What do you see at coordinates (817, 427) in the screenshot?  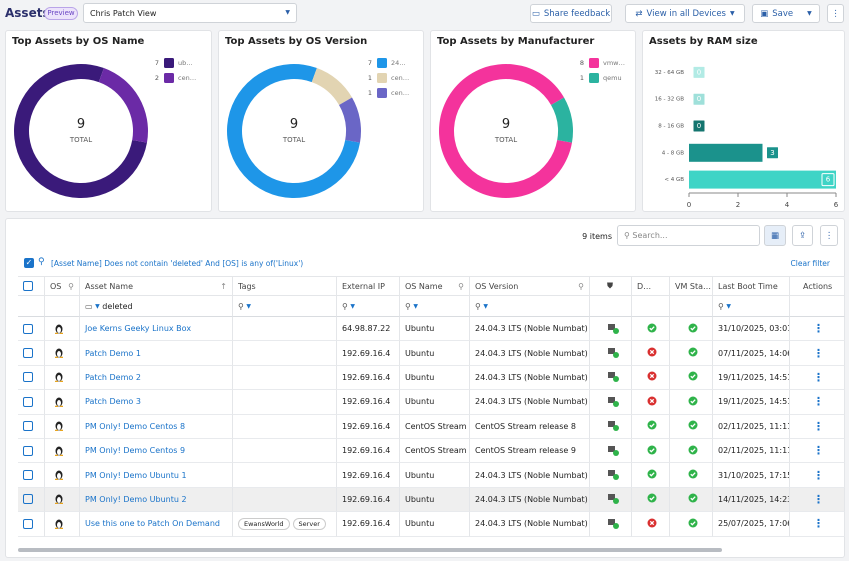 I see `table-cell: ⋮` at bounding box center [817, 427].